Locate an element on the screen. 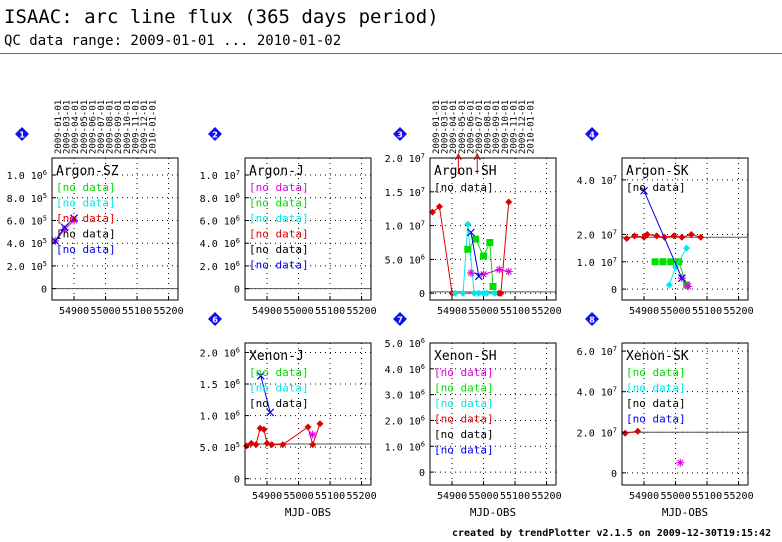 The image size is (782, 542). plot-frame is located at coordinates (308, 229).